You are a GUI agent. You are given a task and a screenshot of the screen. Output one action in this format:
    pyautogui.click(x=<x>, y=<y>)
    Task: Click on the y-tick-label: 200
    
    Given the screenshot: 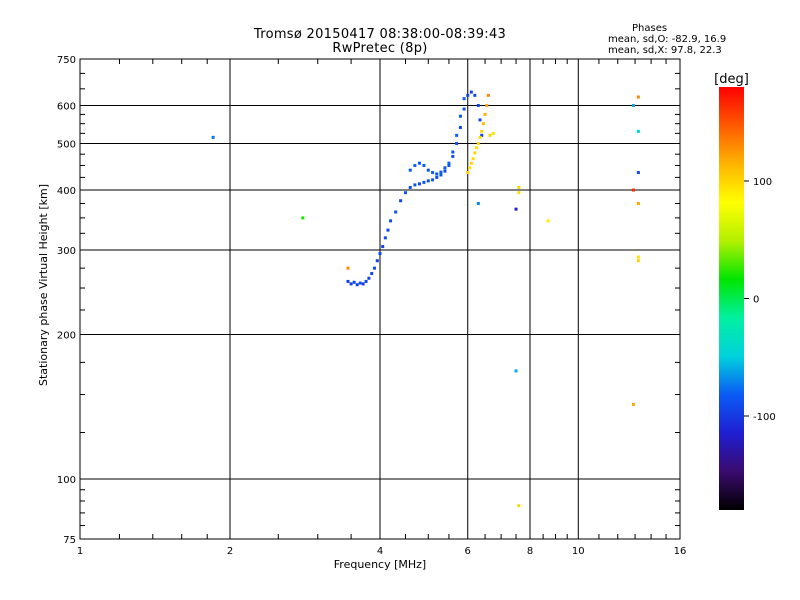 What is the action you would take?
    pyautogui.click(x=66, y=336)
    